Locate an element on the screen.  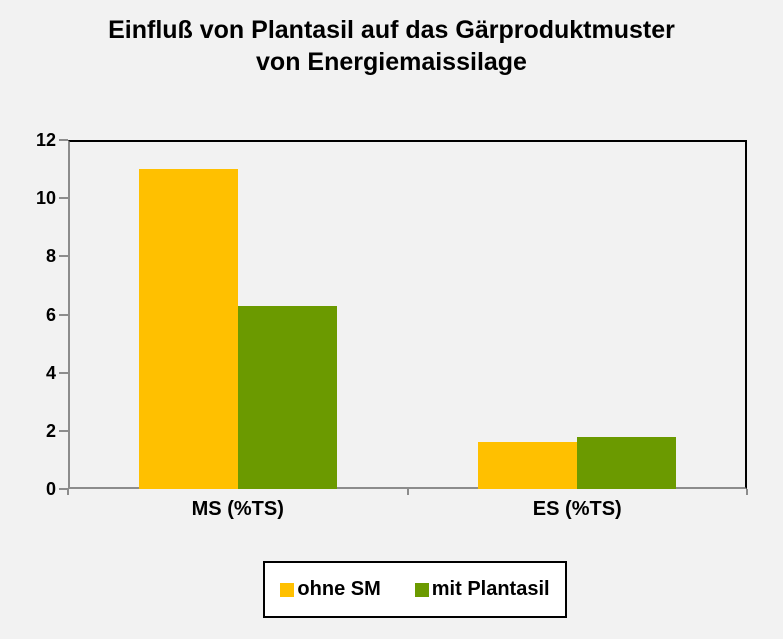
legend: ohne SM mit Plantasil is located at coordinates (415, 589).